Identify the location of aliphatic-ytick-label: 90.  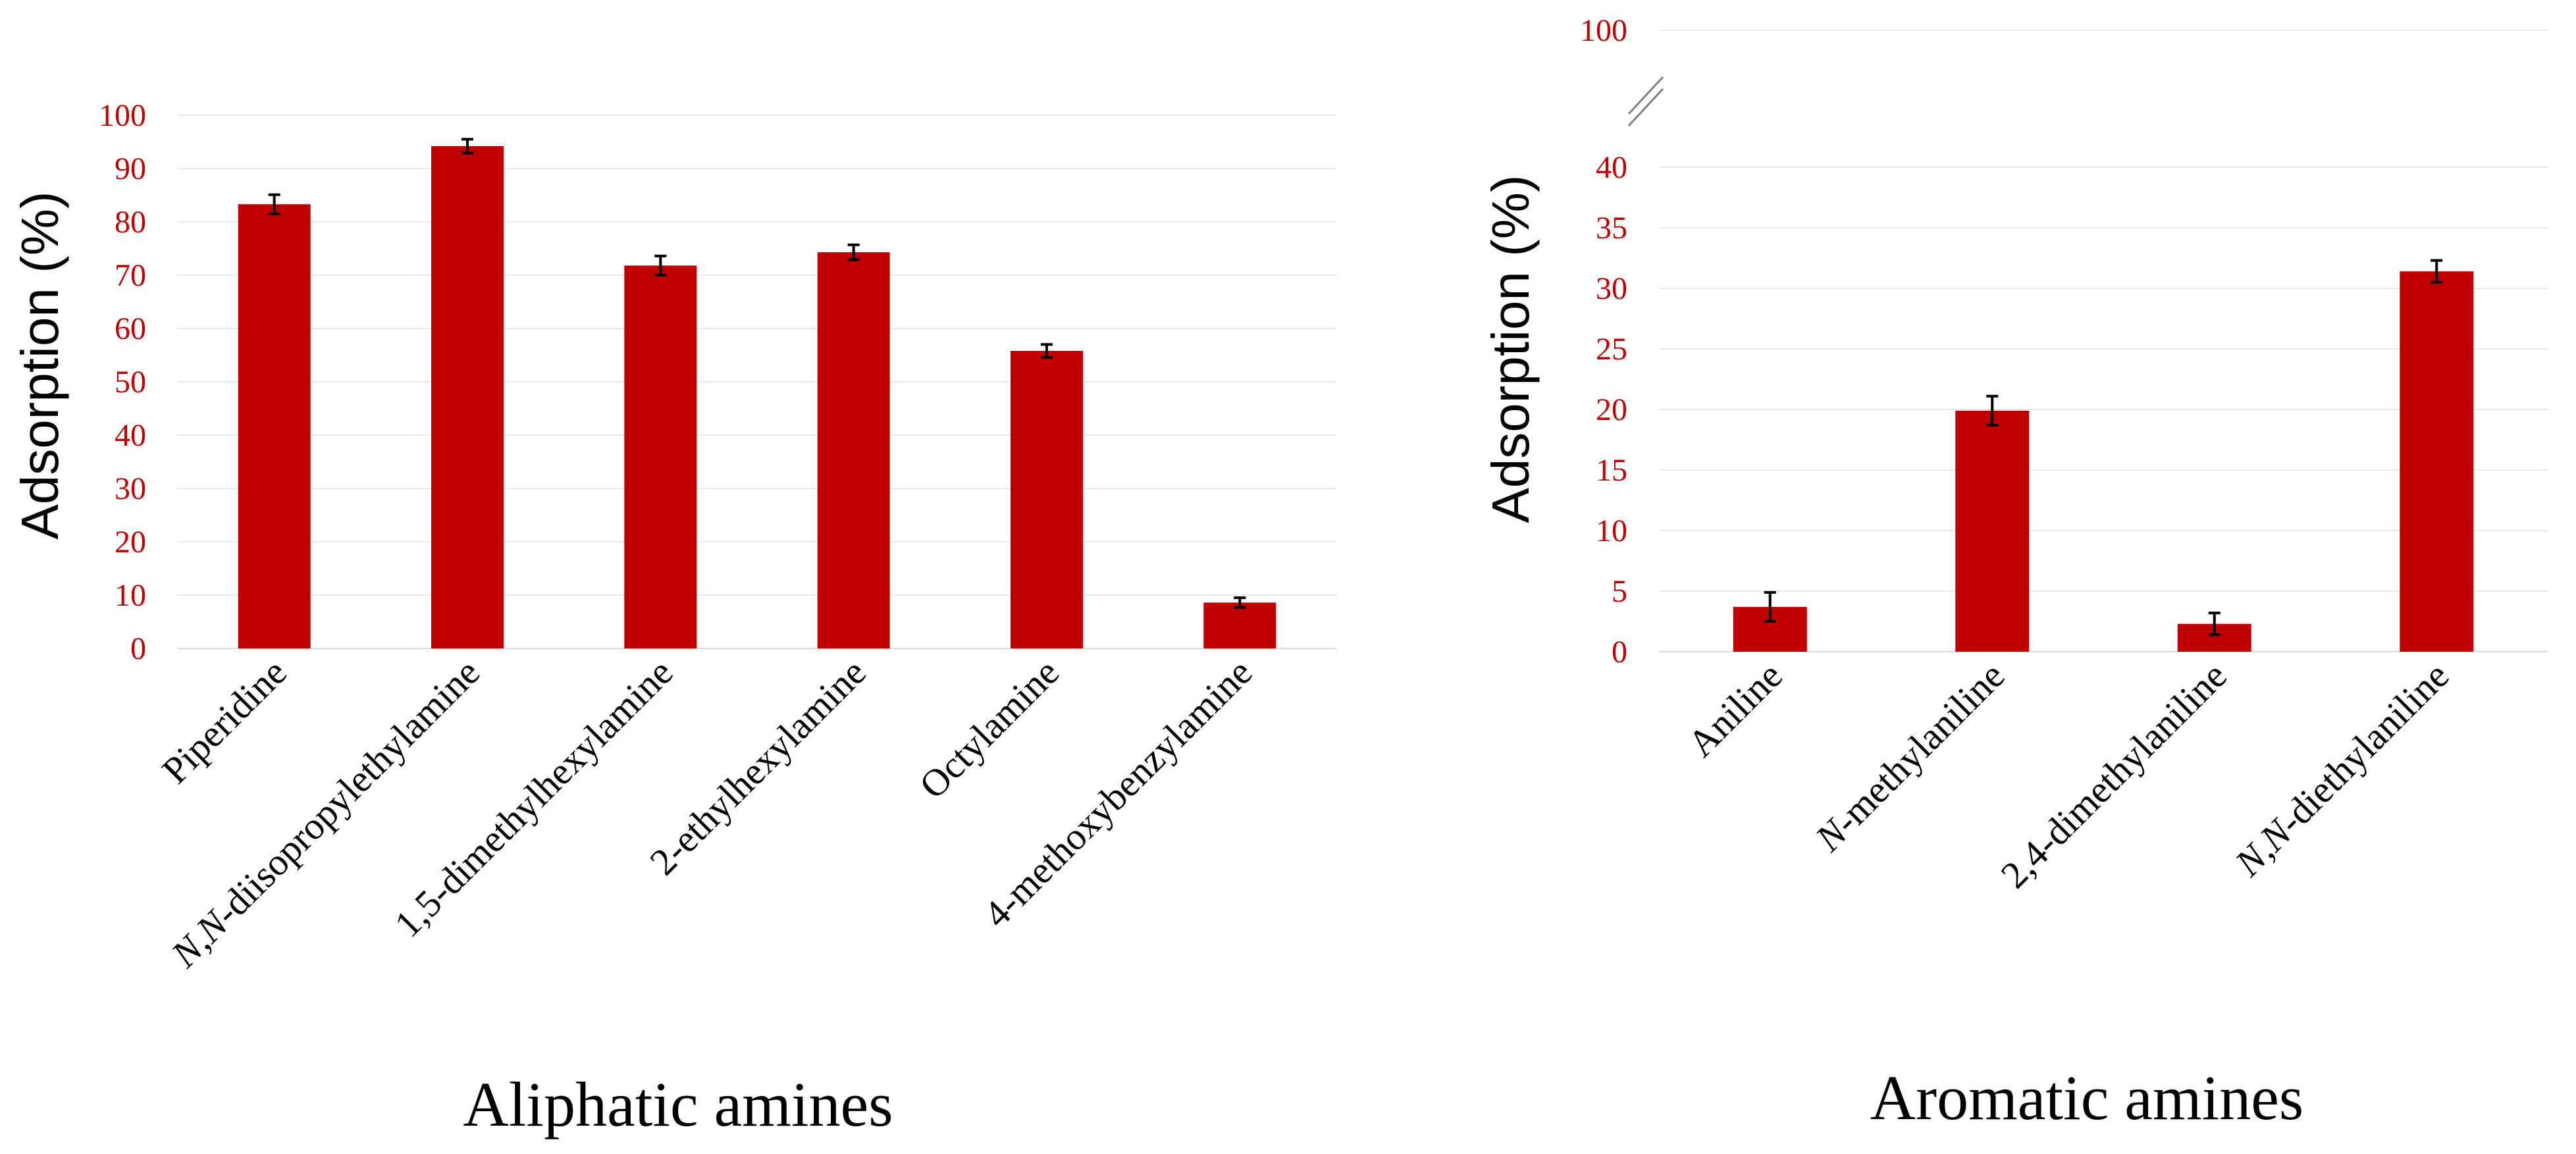
(130, 168).